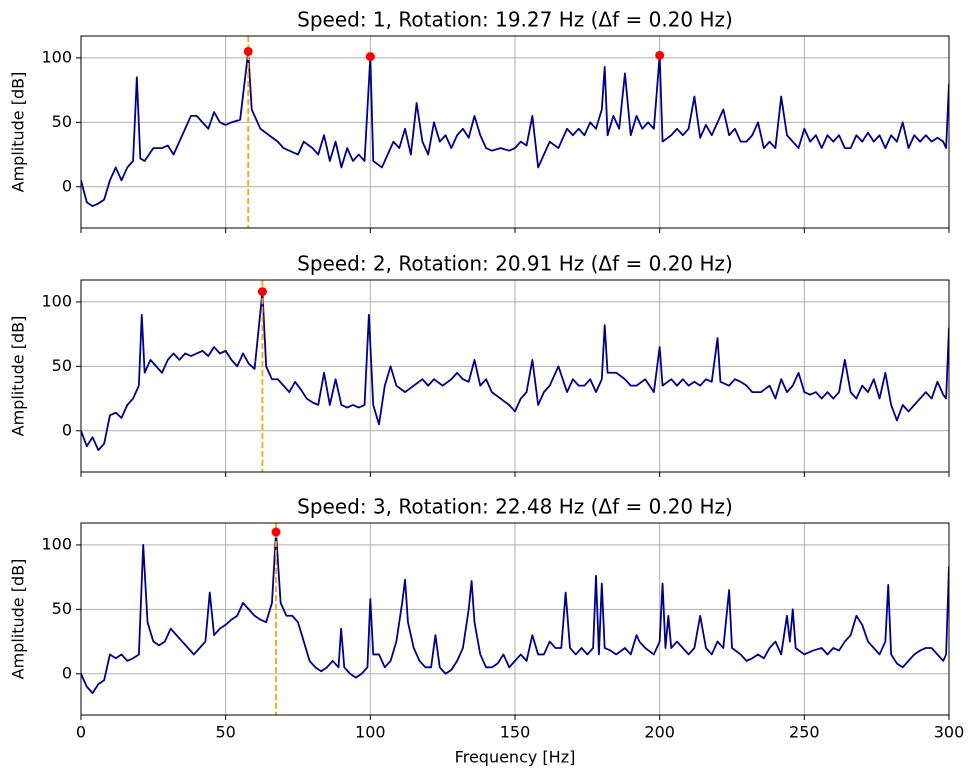 The image size is (978, 778). What do you see at coordinates (515, 732) in the screenshot?
I see `x-tick-label: 150` at bounding box center [515, 732].